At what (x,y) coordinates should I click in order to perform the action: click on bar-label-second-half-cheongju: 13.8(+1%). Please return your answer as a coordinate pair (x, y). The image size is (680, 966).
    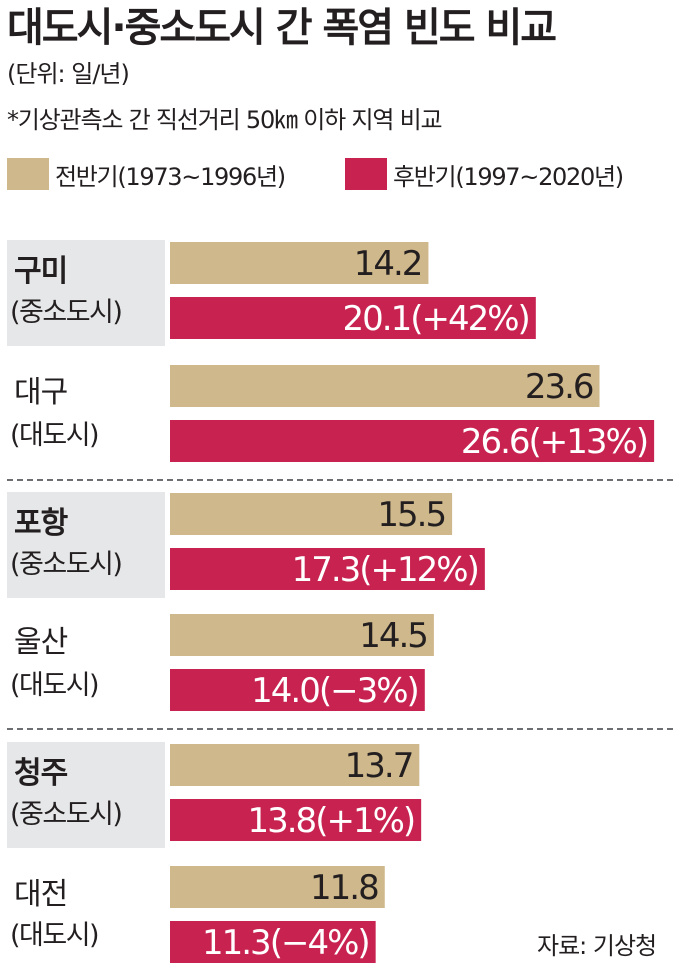
    Looking at the image, I should click on (330, 821).